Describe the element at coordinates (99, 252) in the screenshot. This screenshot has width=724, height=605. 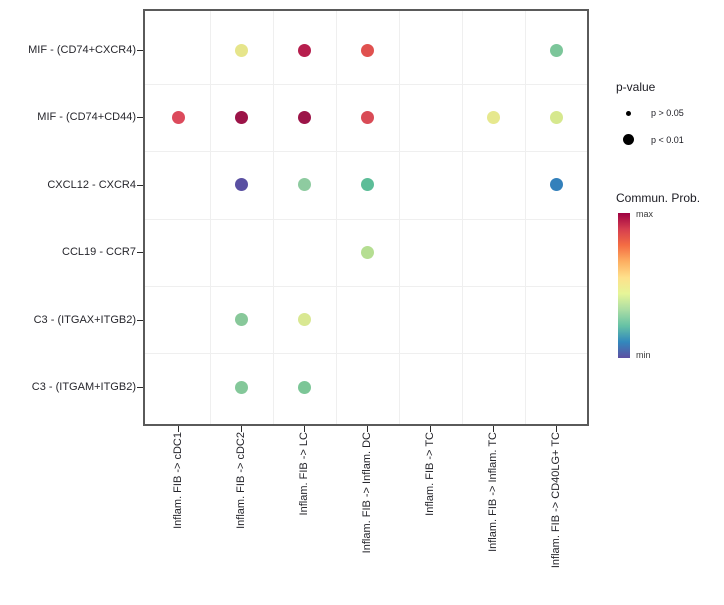
I see `y-axis-label: CCL19 - CCR7` at that location.